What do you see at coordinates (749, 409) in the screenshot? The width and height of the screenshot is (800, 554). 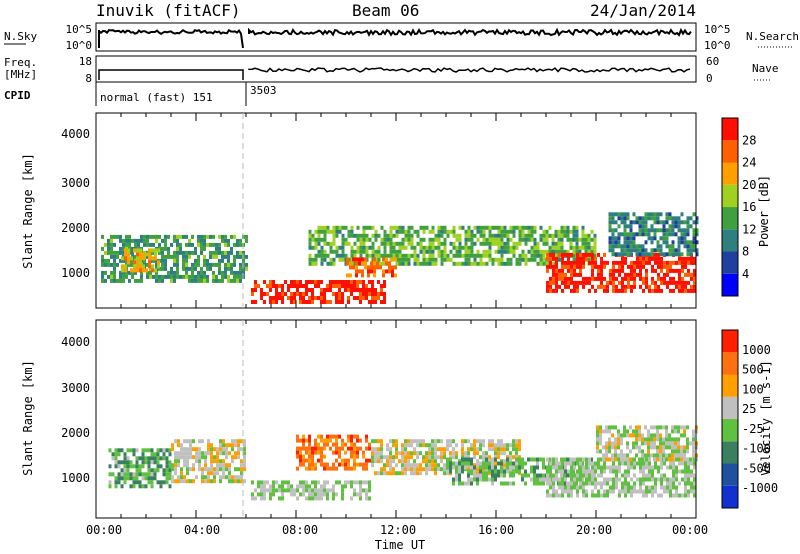 I see `colorbar-tick-label: 25` at bounding box center [749, 409].